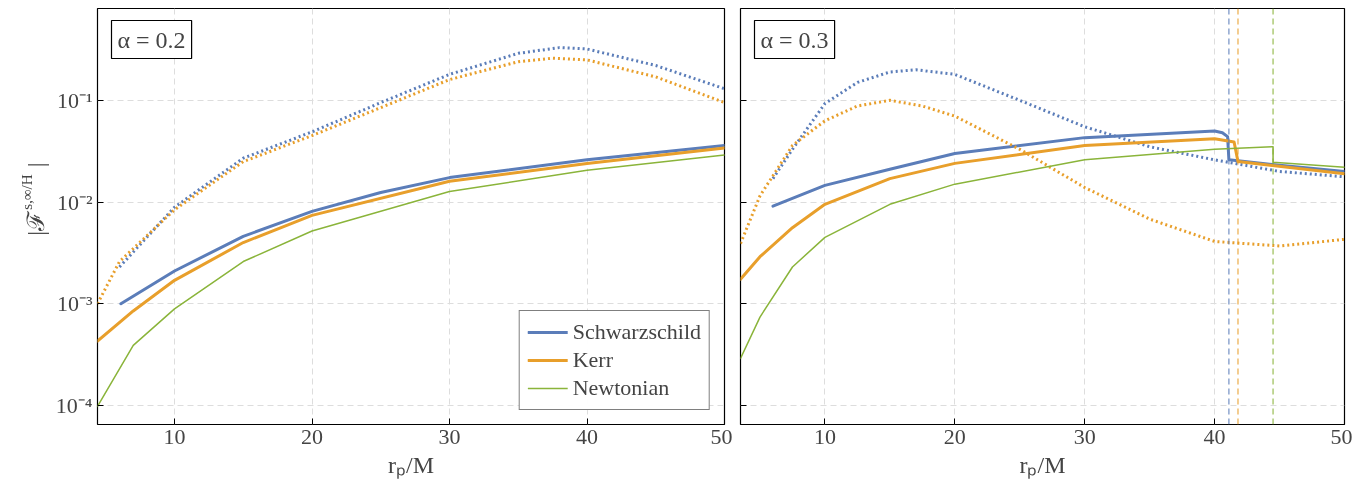  Describe the element at coordinates (74, 100) in the screenshot. I see `y-tick-label: 10⁻¹` at that location.